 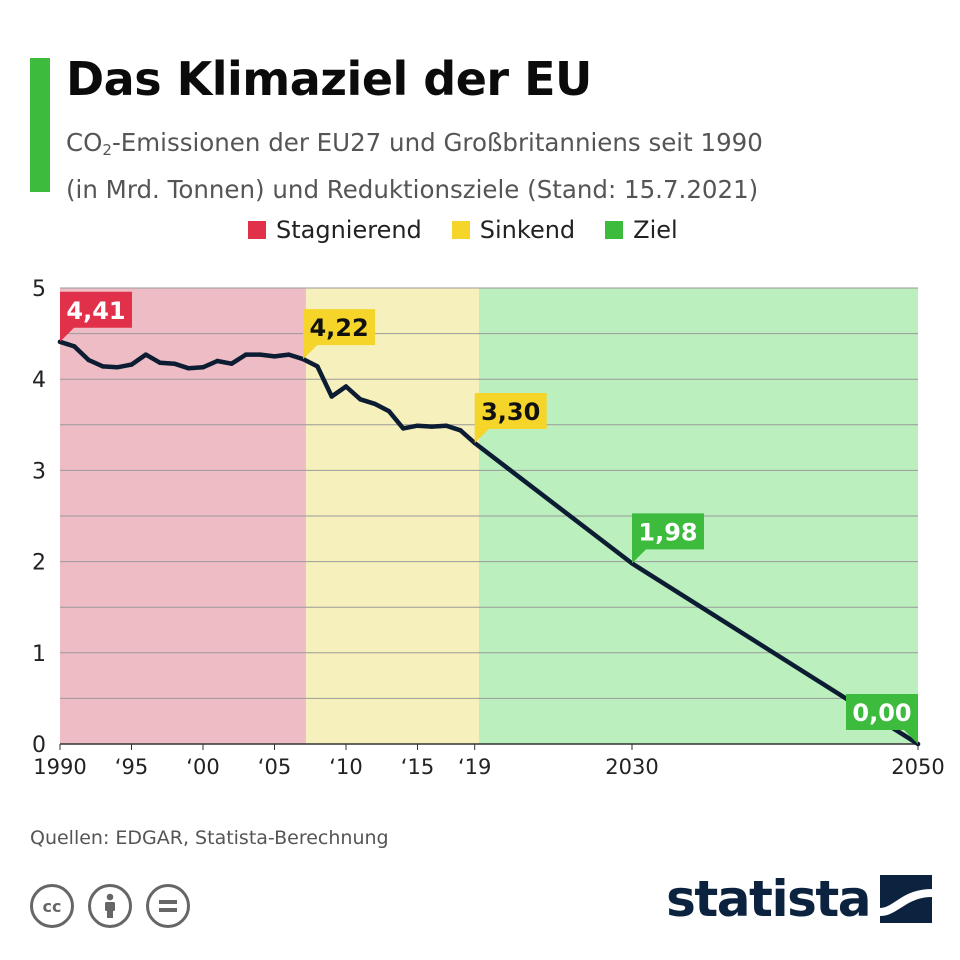 I want to click on legend-label-stagnierend: Stagnierend, so click(x=349, y=230).